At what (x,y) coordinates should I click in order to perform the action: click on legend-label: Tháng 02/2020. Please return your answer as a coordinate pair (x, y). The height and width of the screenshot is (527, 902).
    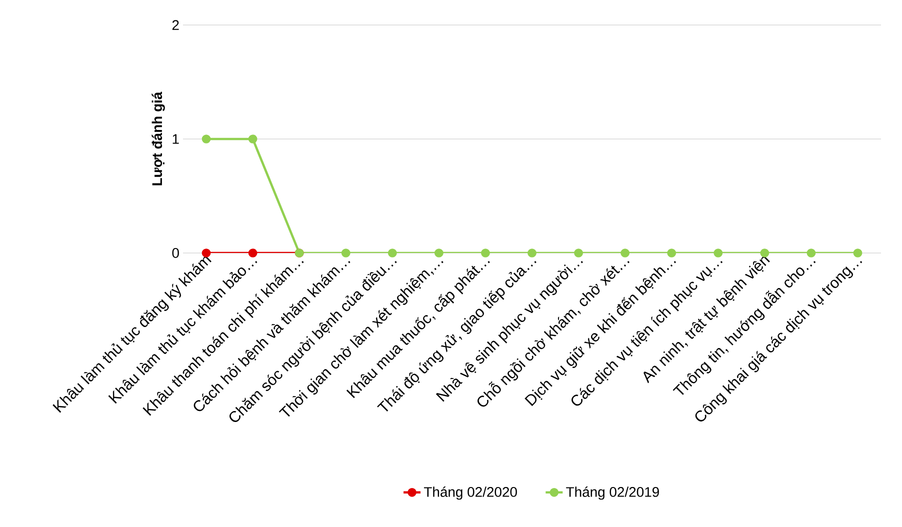
    Looking at the image, I should click on (470, 493).